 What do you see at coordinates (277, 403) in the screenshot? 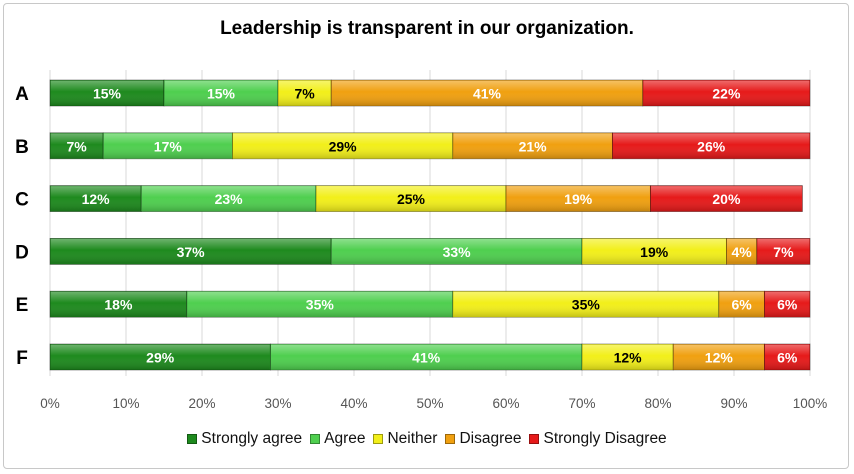
I see `x-tick-label: 30%` at bounding box center [277, 403].